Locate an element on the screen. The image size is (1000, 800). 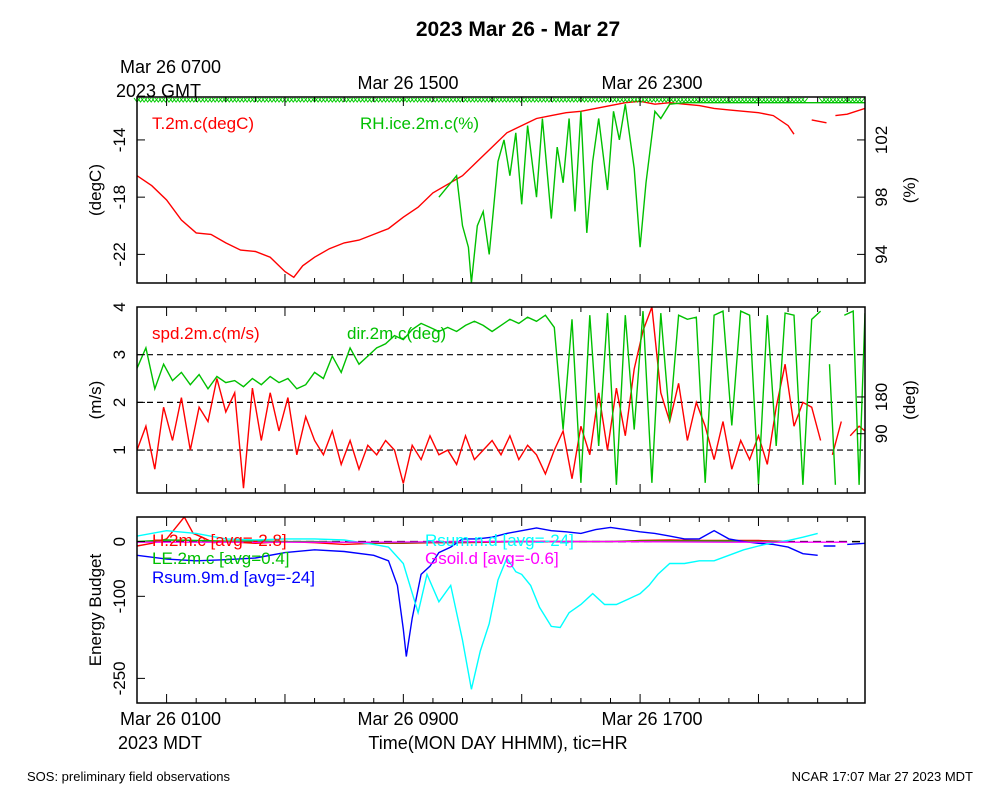
legend-label-3: Rsum.n.d [avg=-24] is located at coordinates (499, 540).